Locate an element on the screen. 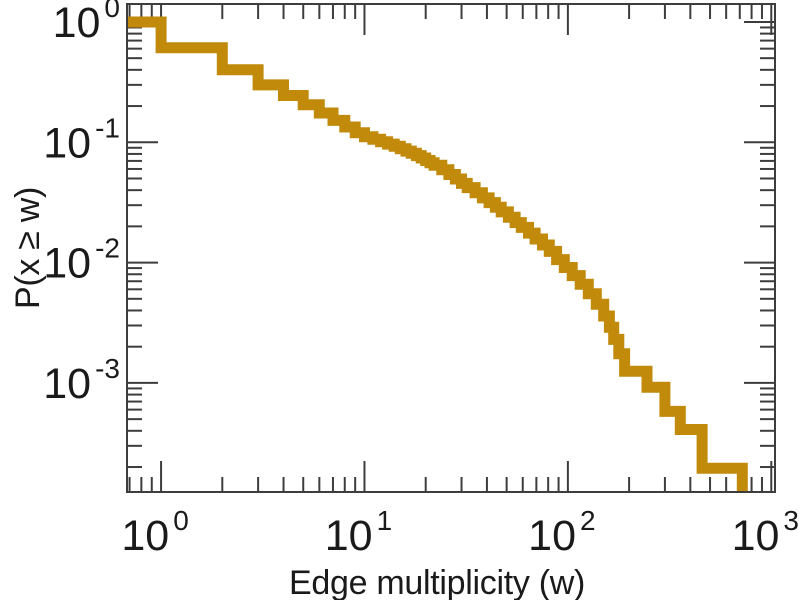  x-tick-label: 10 3 is located at coordinates (765, 532).